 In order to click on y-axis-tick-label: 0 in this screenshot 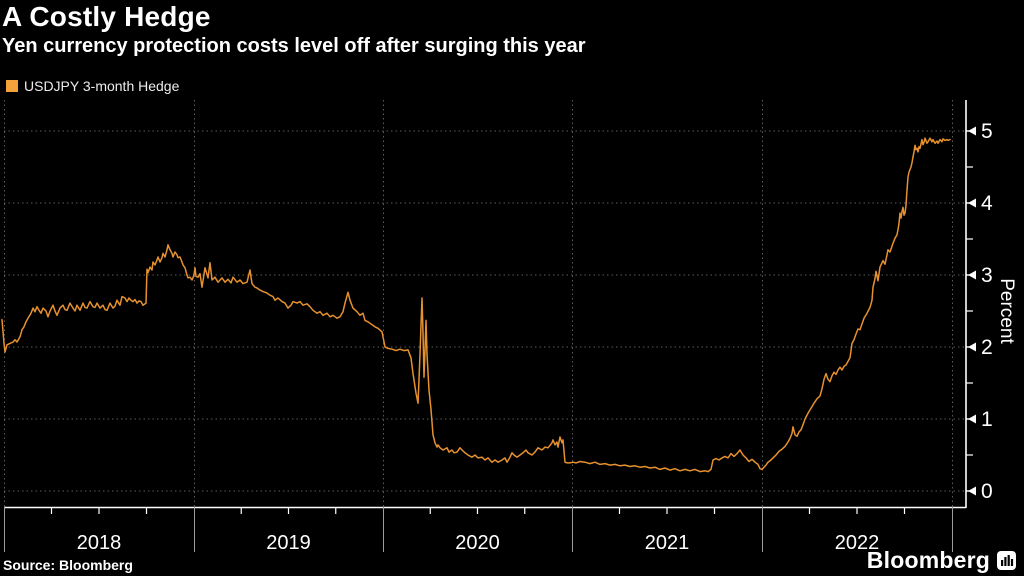, I will do `click(987, 491)`.